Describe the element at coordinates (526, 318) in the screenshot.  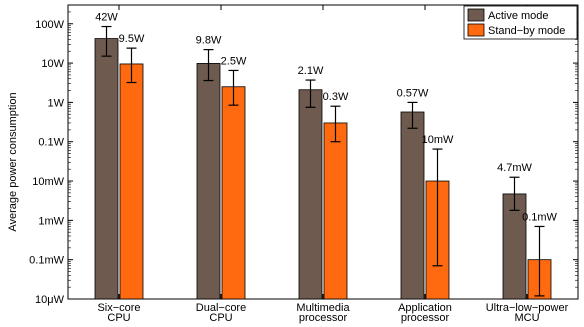
I see `x-tick-label: MCU` at that location.